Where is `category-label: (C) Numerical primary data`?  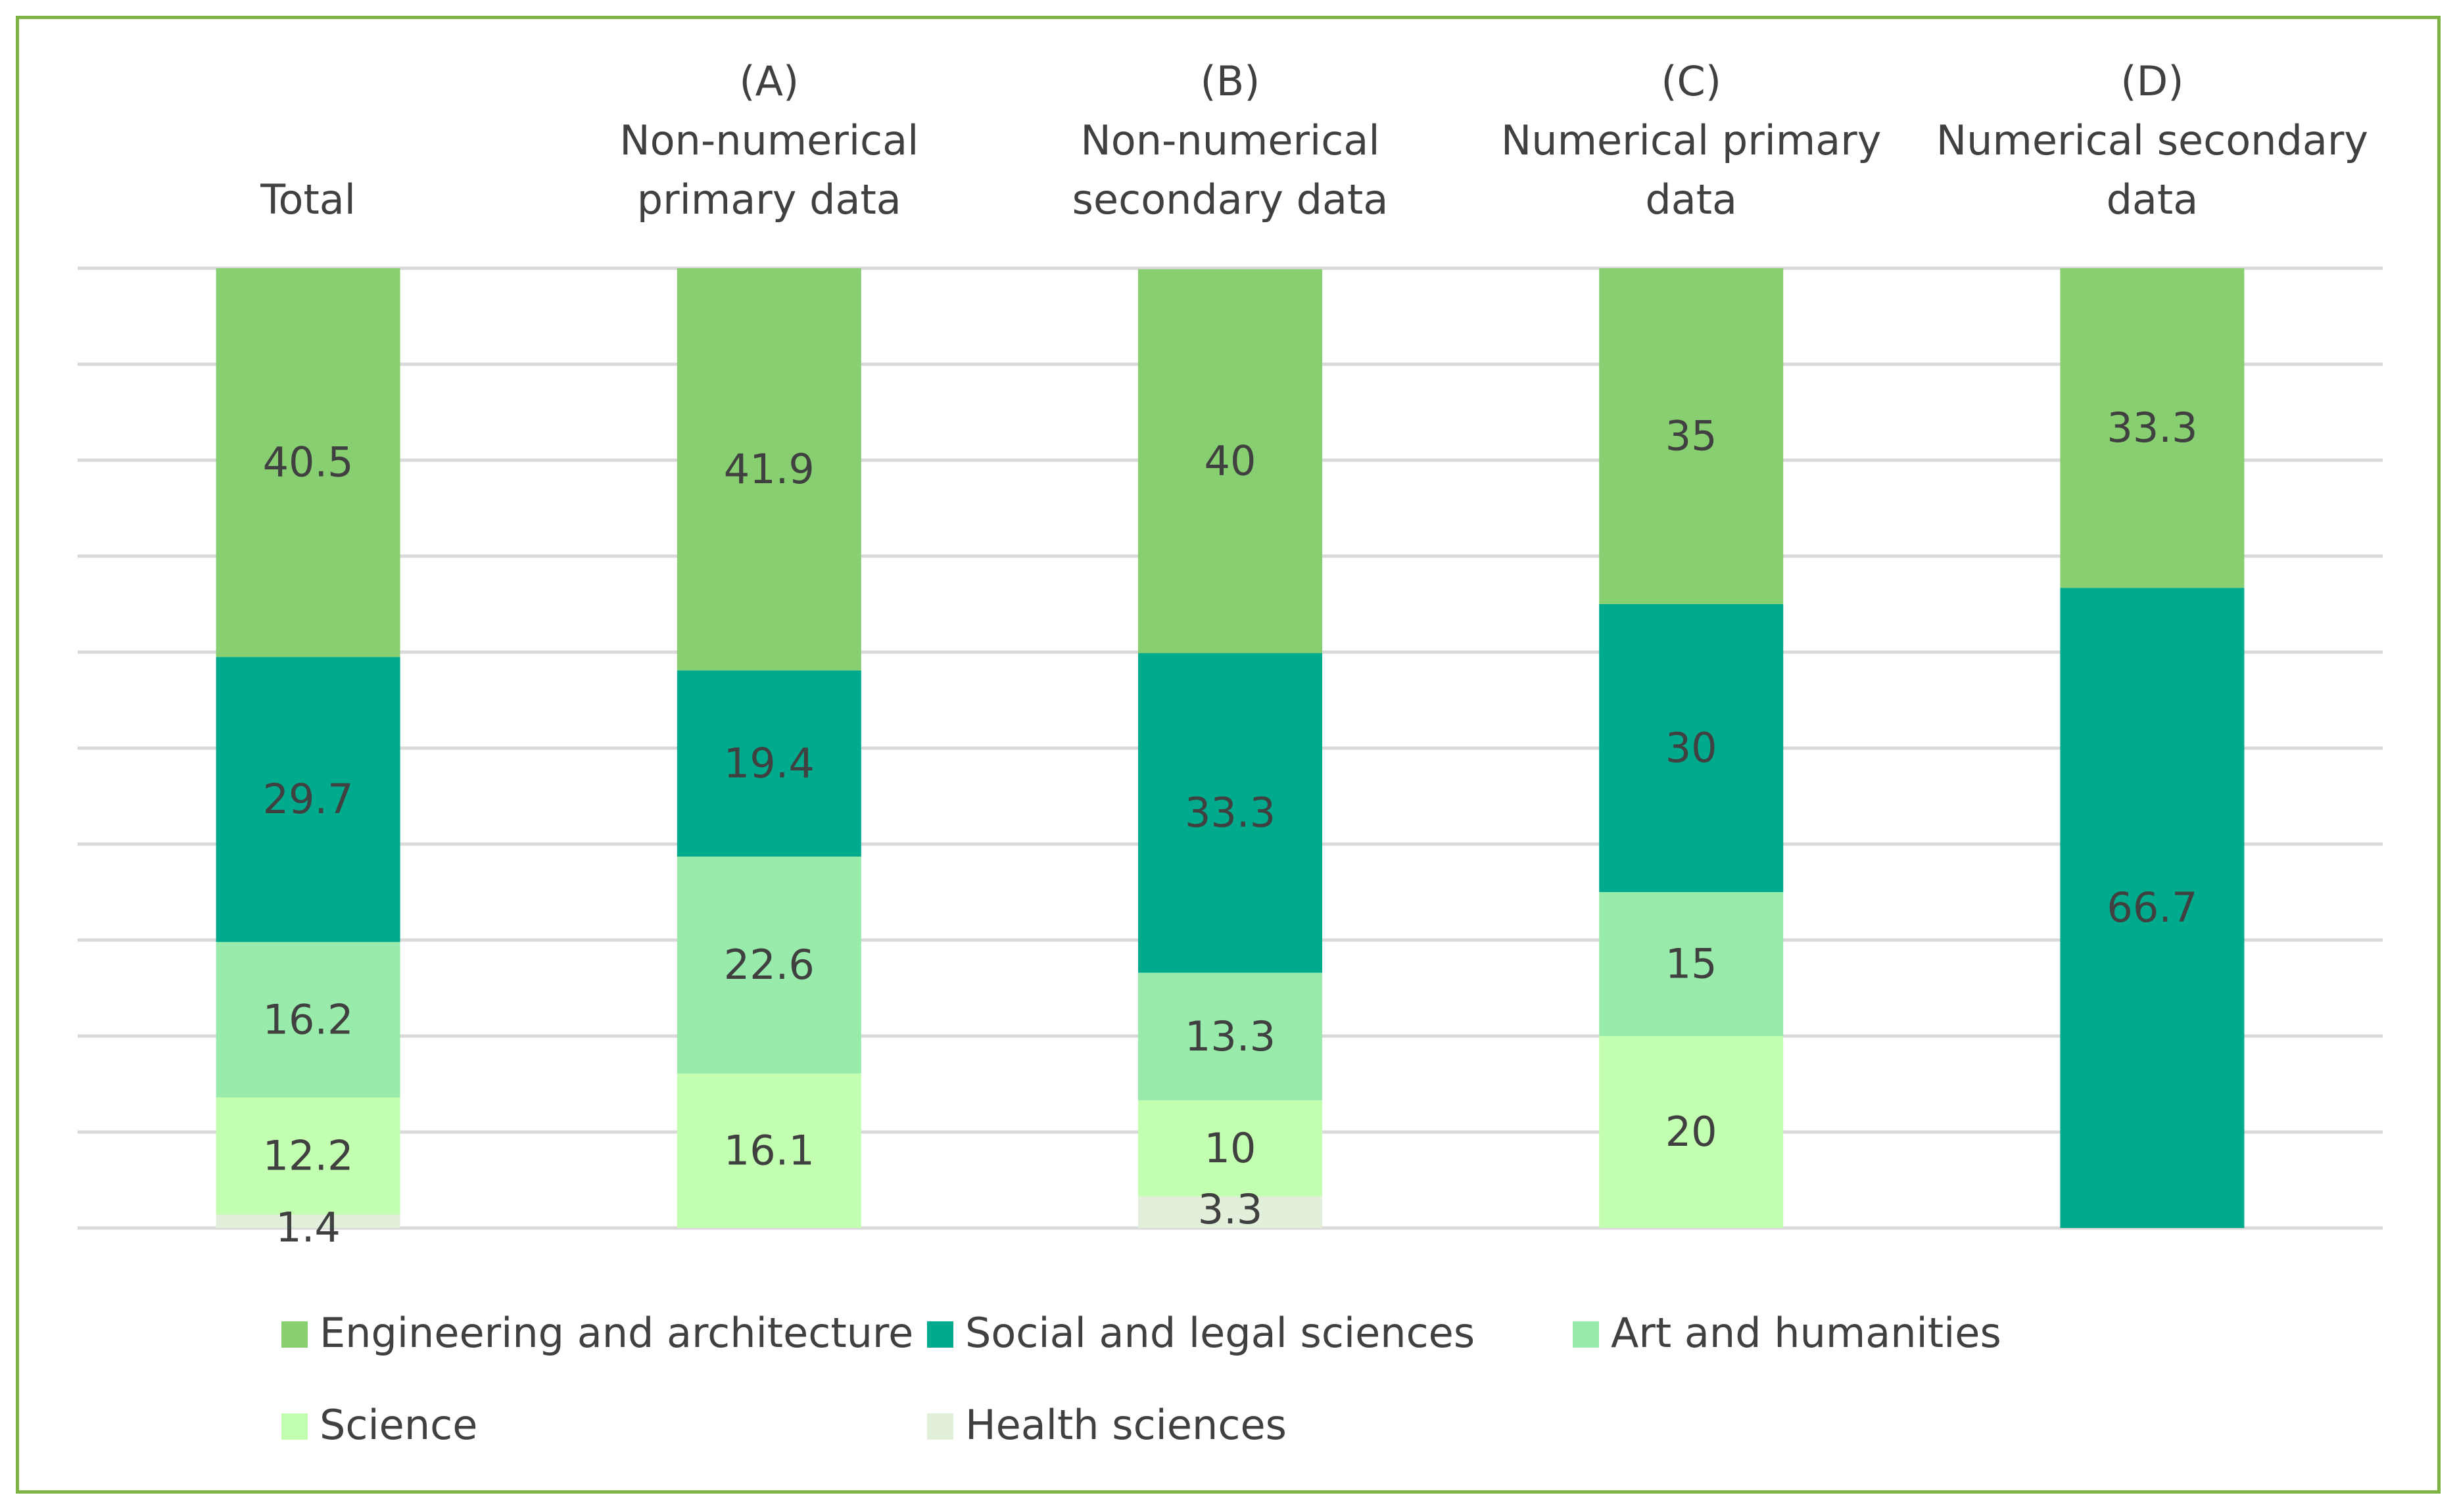
category-label: (C) Numerical primary data is located at coordinates (1691, 140).